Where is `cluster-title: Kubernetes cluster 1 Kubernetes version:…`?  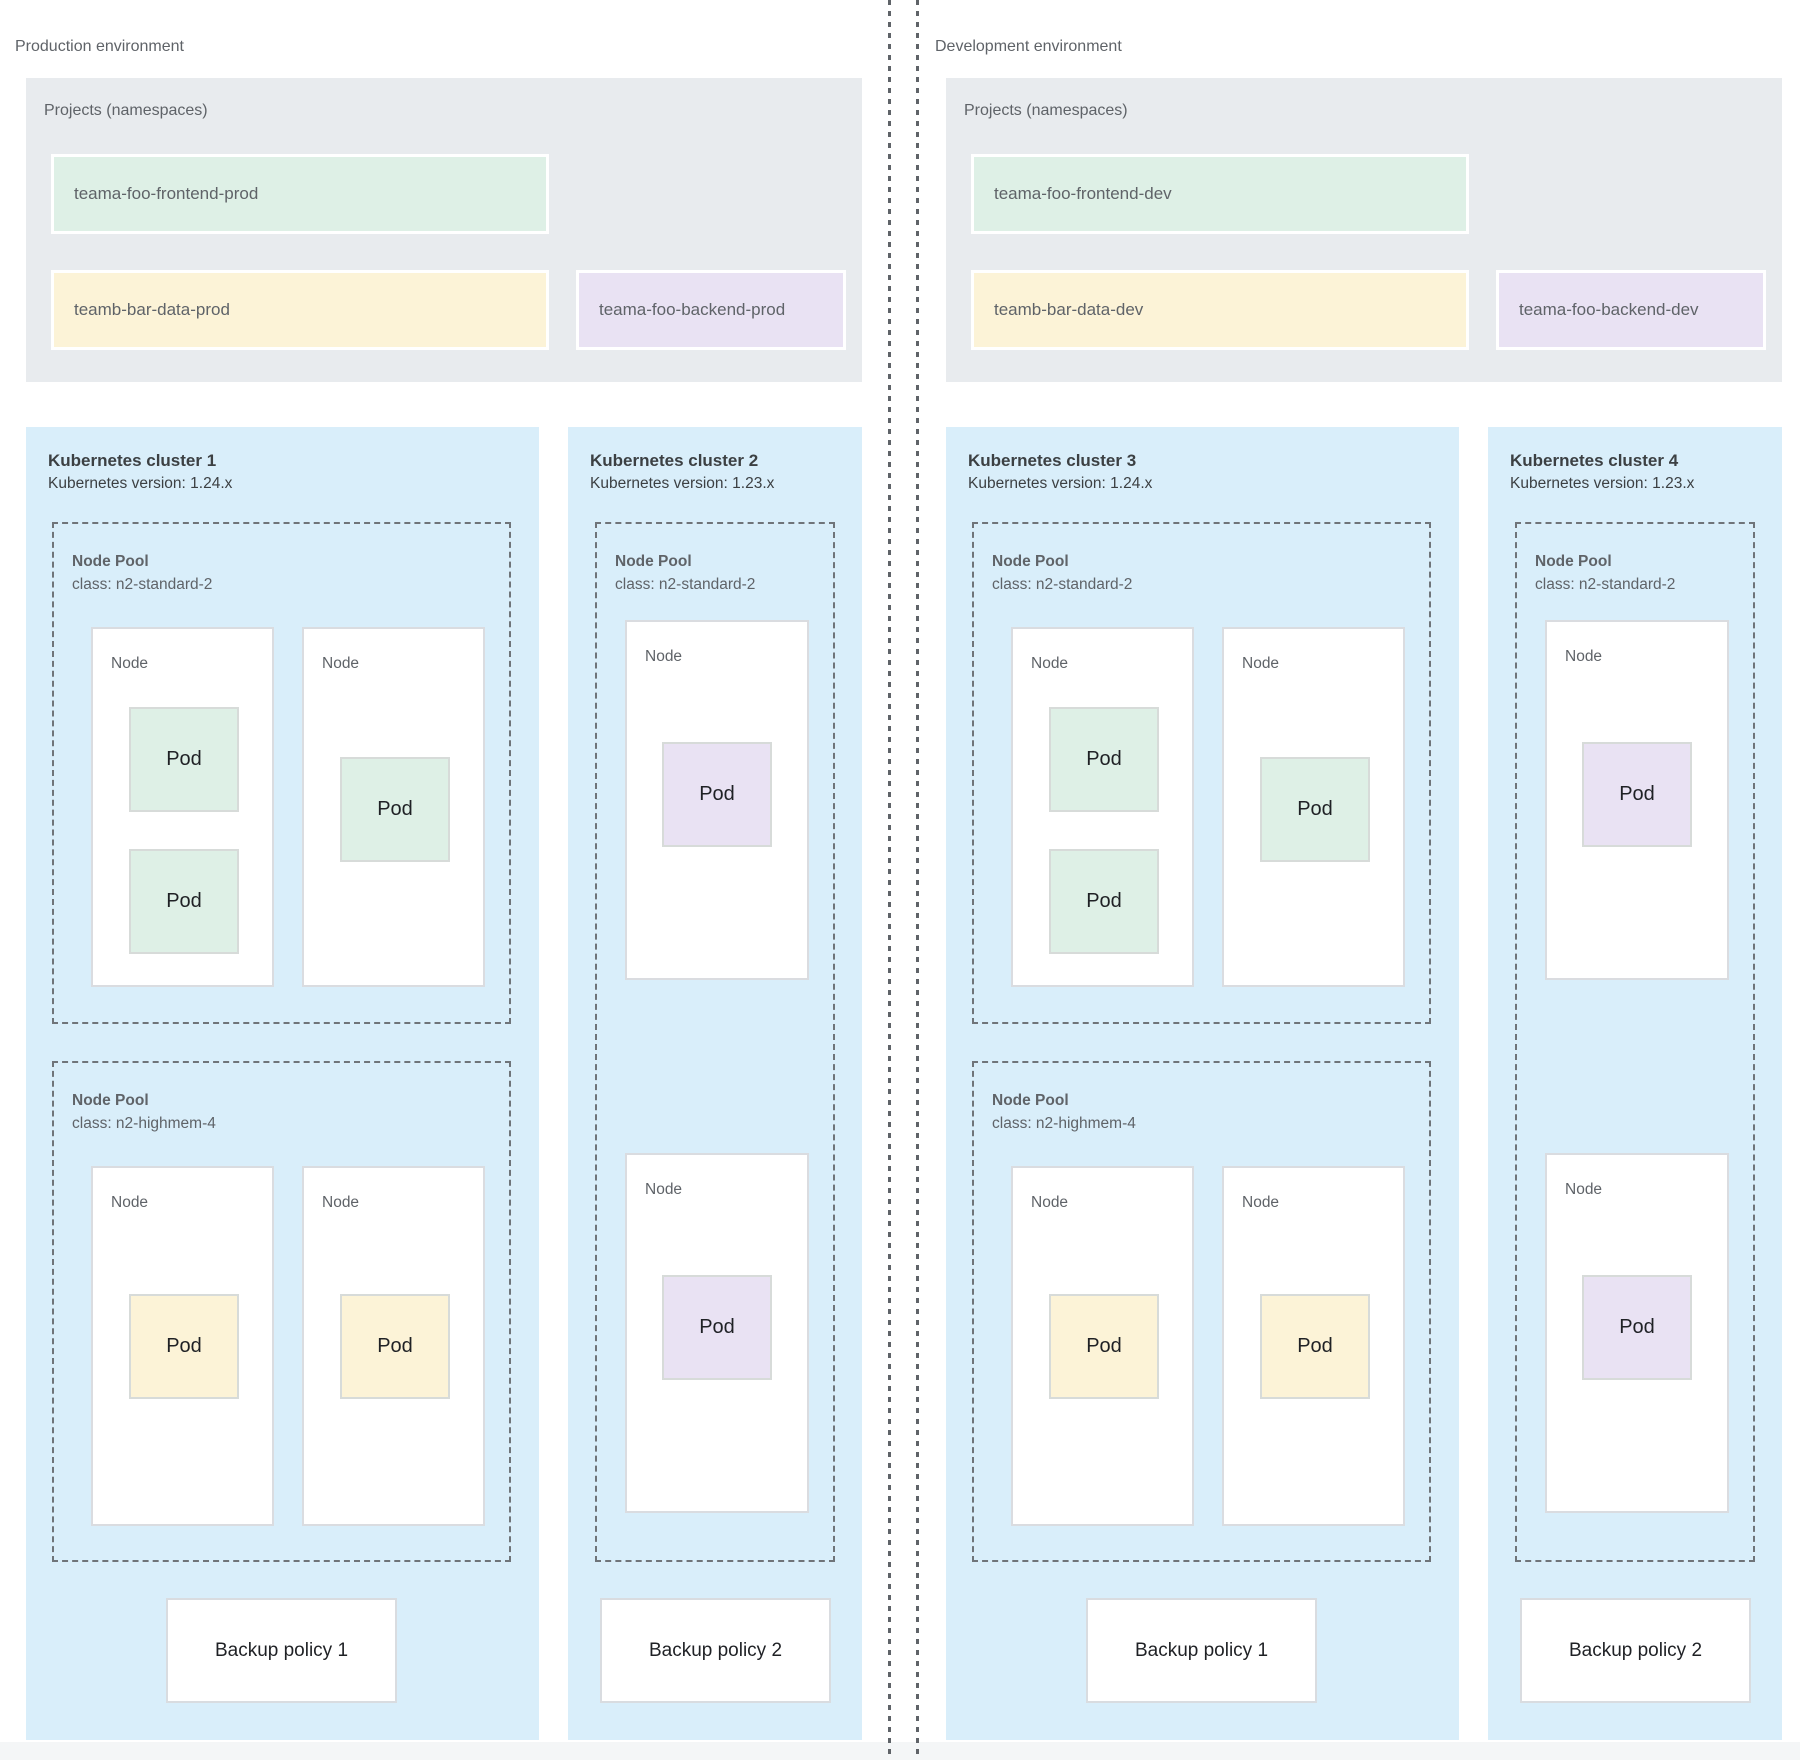 cluster-title: Kubernetes cluster 1 Kubernetes version:… is located at coordinates (140, 472).